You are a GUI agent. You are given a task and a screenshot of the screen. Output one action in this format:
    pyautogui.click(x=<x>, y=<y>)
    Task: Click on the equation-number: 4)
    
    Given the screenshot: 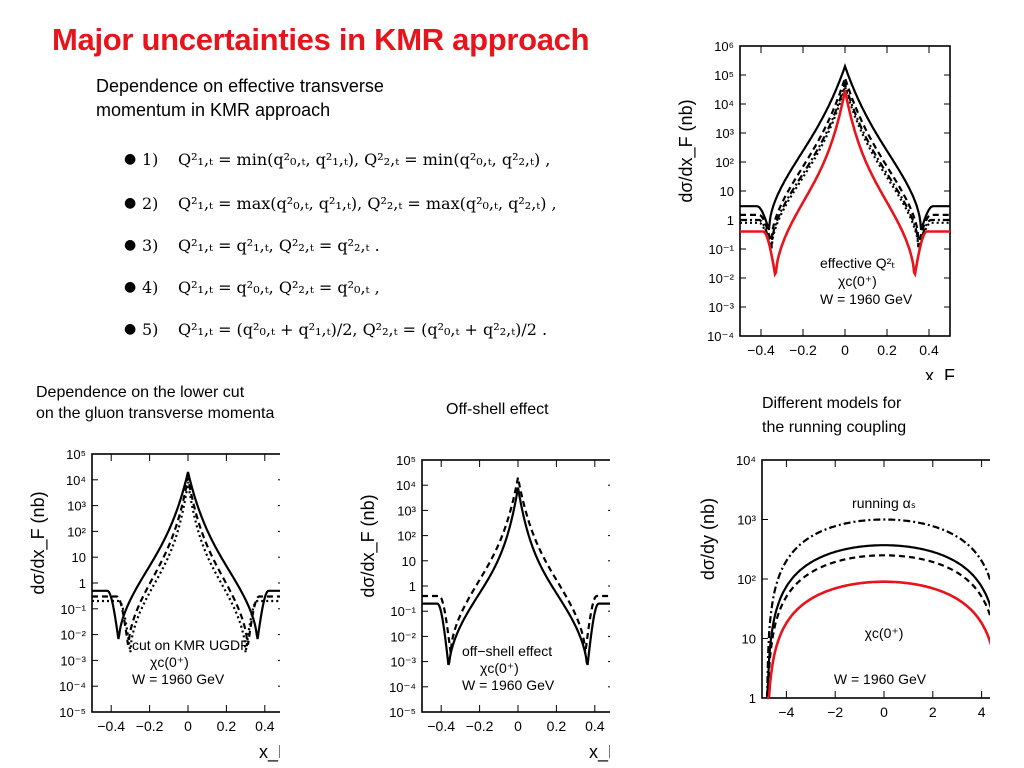 What is the action you would take?
    pyautogui.click(x=150, y=287)
    